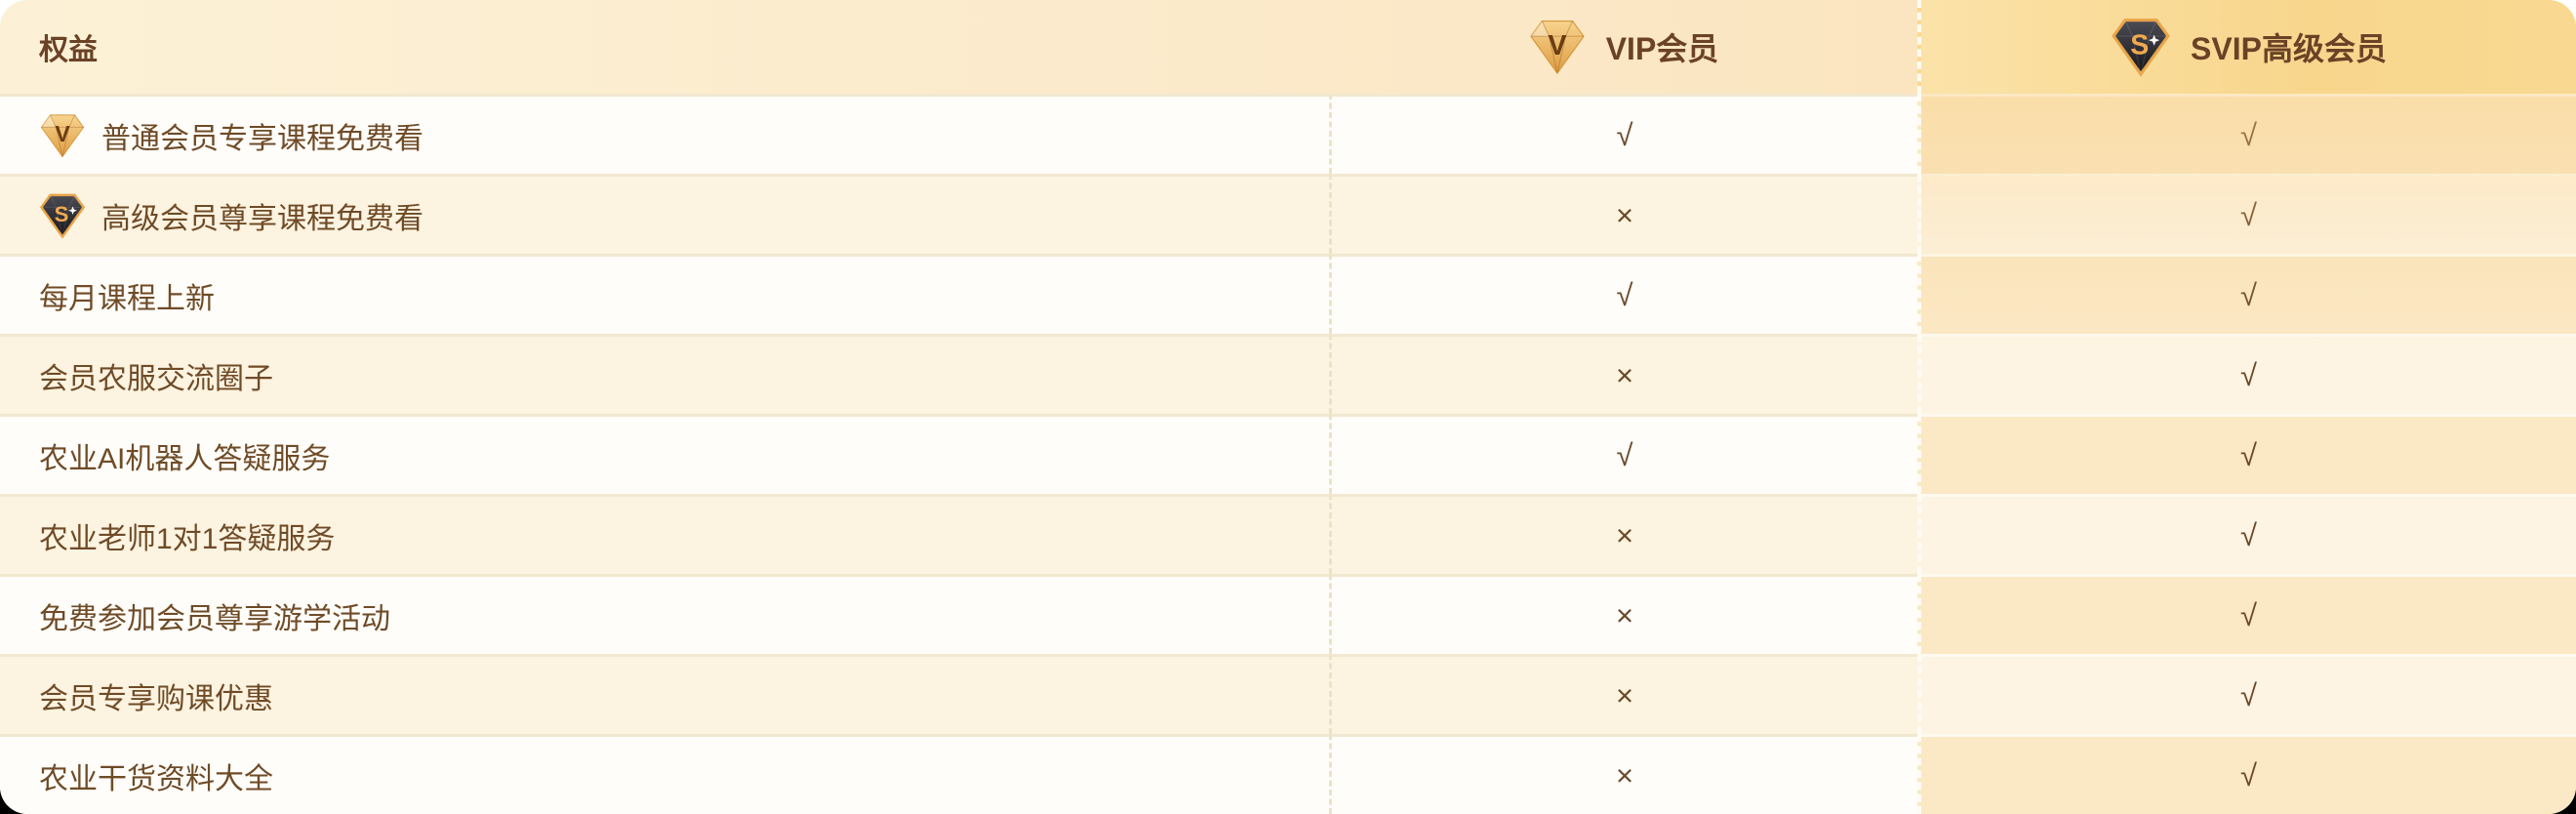 The image size is (2576, 814). I want to click on benefit-label: 每月课程上新, so click(127, 298).